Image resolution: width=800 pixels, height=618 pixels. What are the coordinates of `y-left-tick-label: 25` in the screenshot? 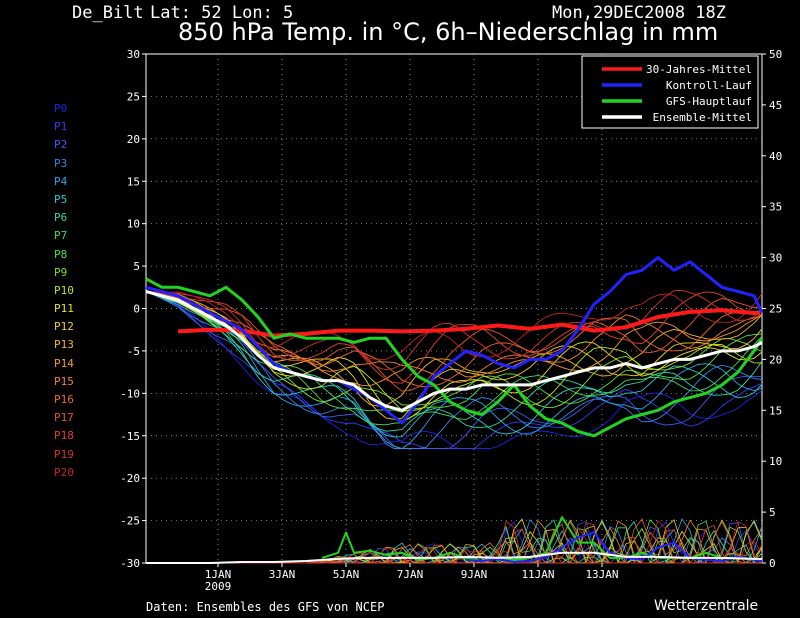 It's located at (133, 96).